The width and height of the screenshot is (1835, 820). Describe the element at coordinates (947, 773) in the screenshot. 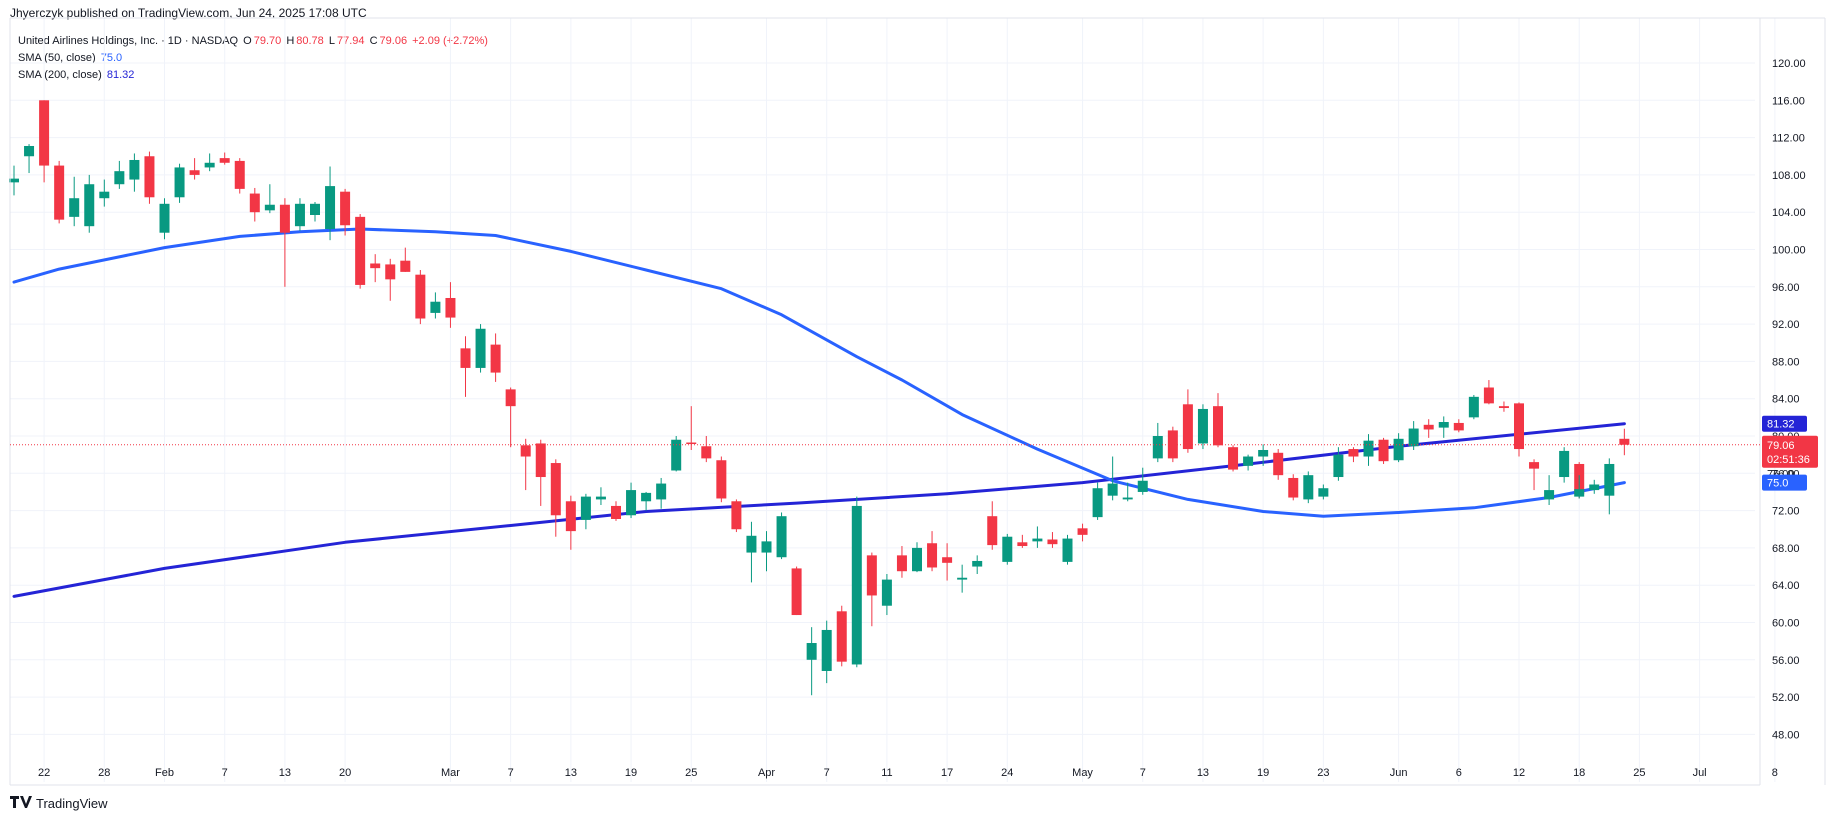

I see `x-tick-label: 17` at that location.